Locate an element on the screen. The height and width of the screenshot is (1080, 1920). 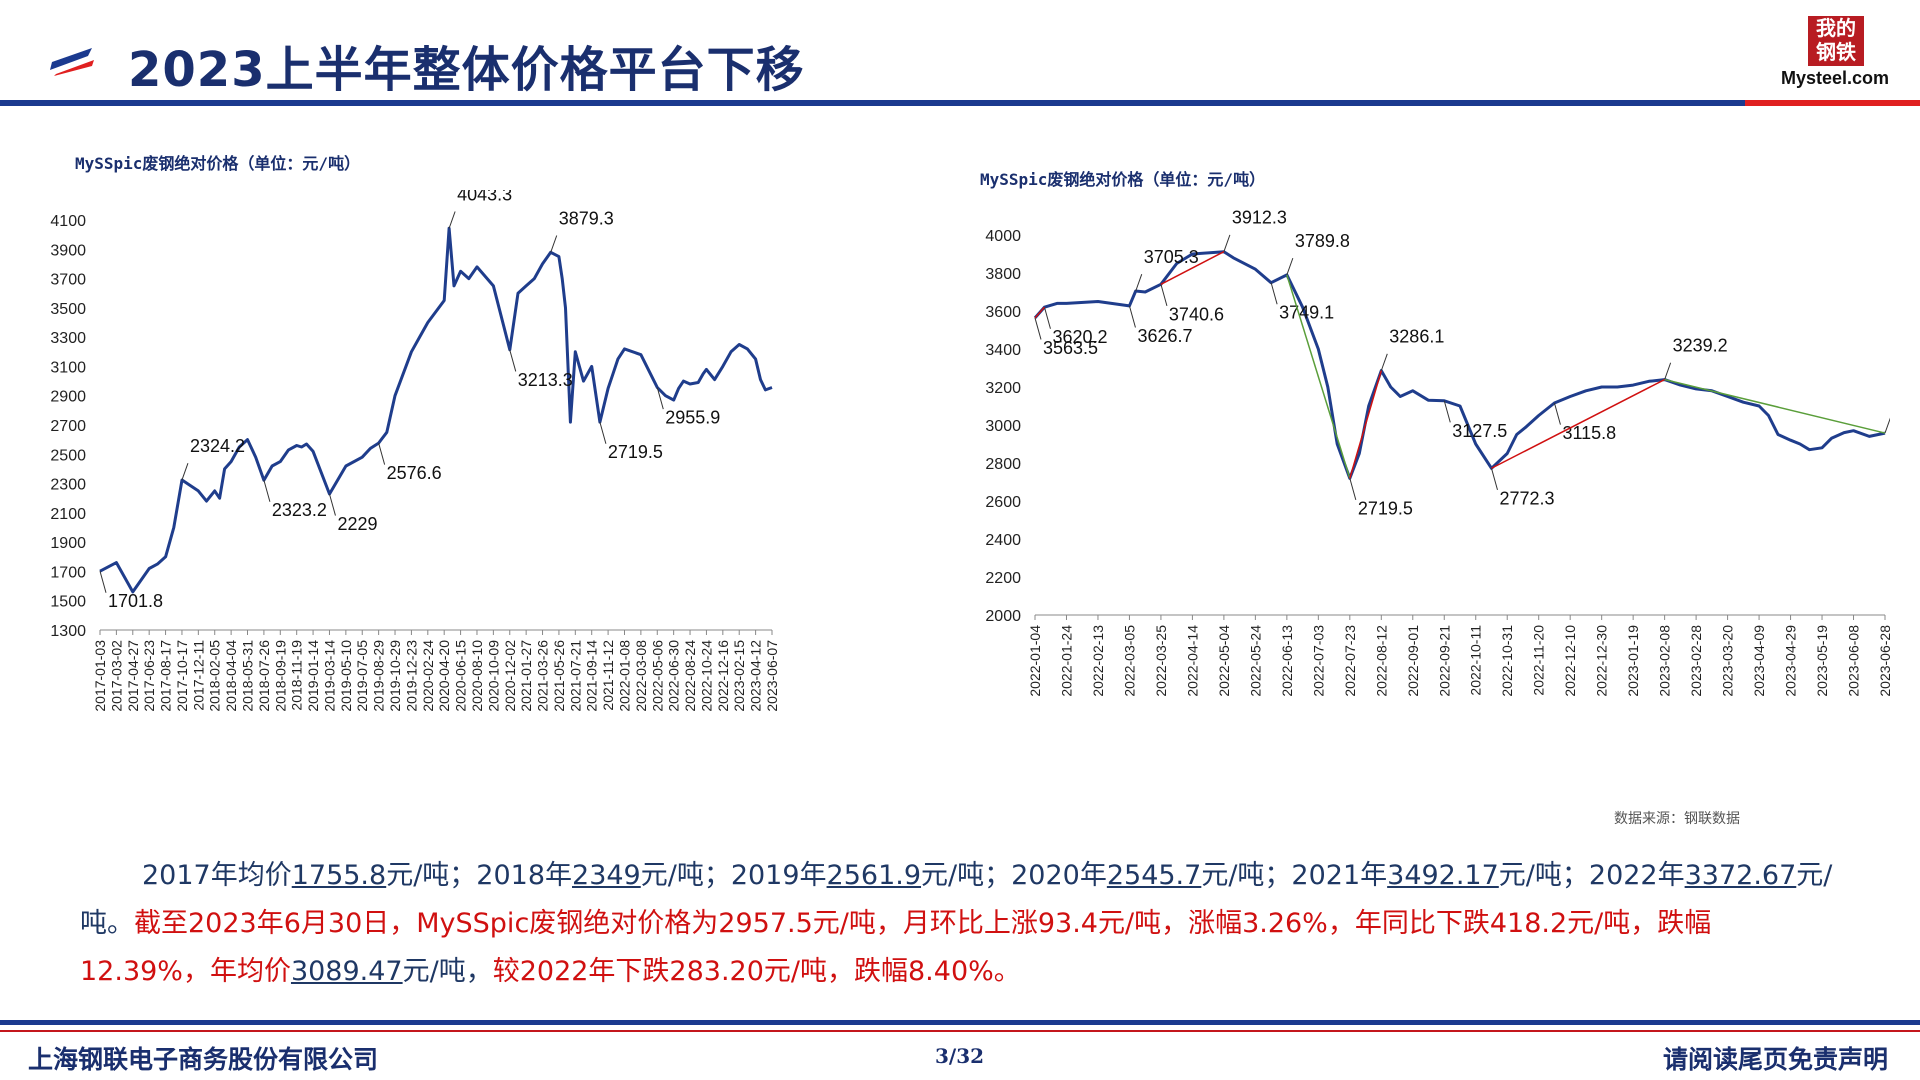
x-tick-label: 2019-05-10 is located at coordinates (346, 676).